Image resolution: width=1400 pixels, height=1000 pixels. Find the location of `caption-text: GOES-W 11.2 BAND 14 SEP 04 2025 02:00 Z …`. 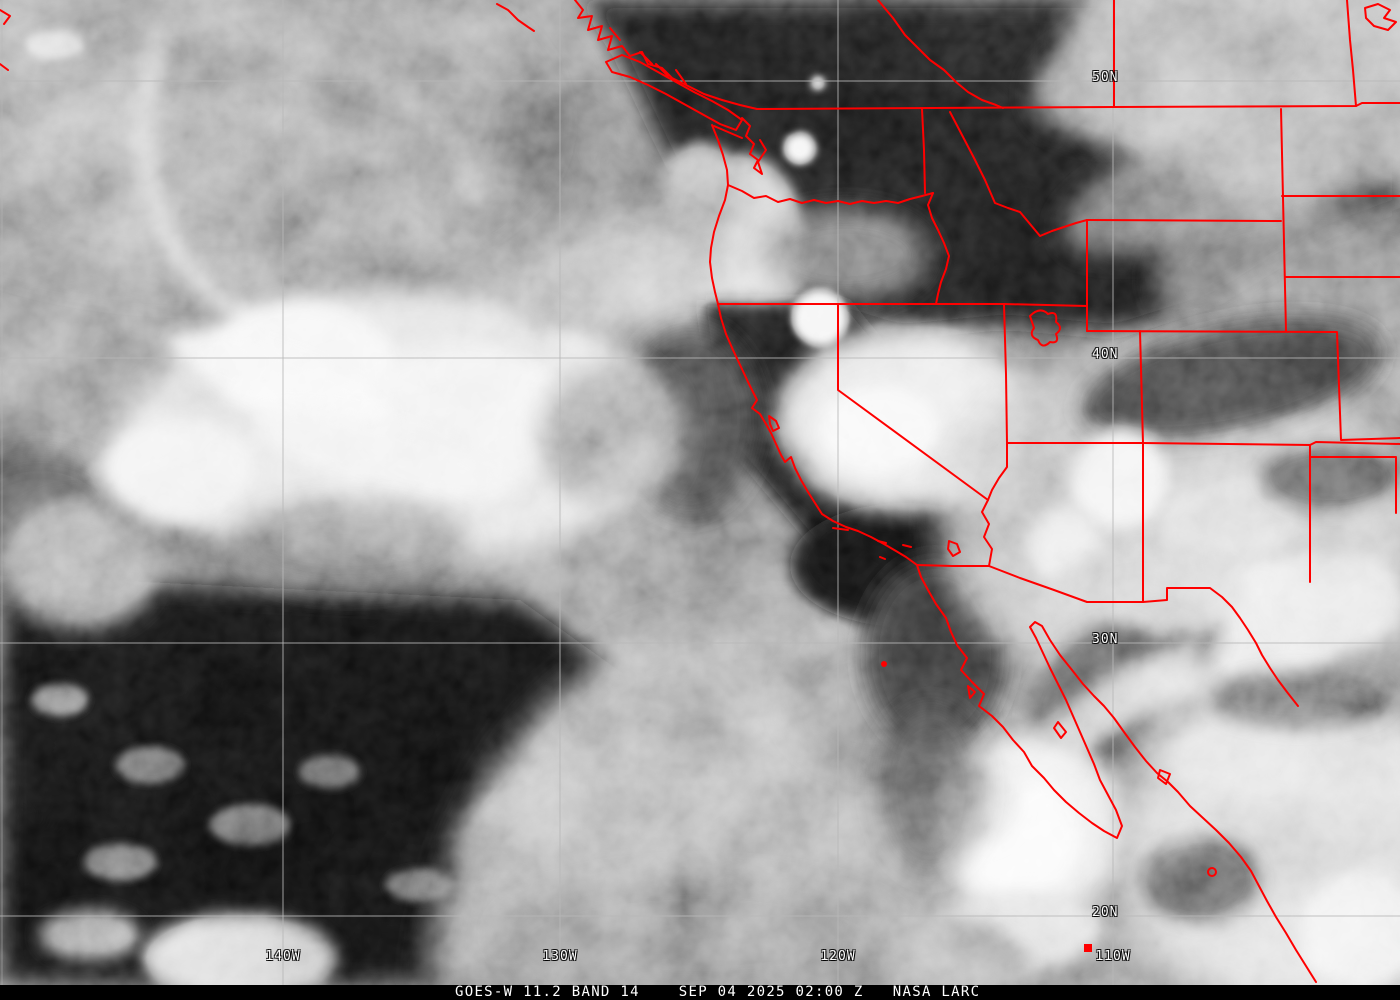

caption-text: GOES-W 11.2 BAND 14 SEP 04 2025 02:00 Z … is located at coordinates (718, 992).